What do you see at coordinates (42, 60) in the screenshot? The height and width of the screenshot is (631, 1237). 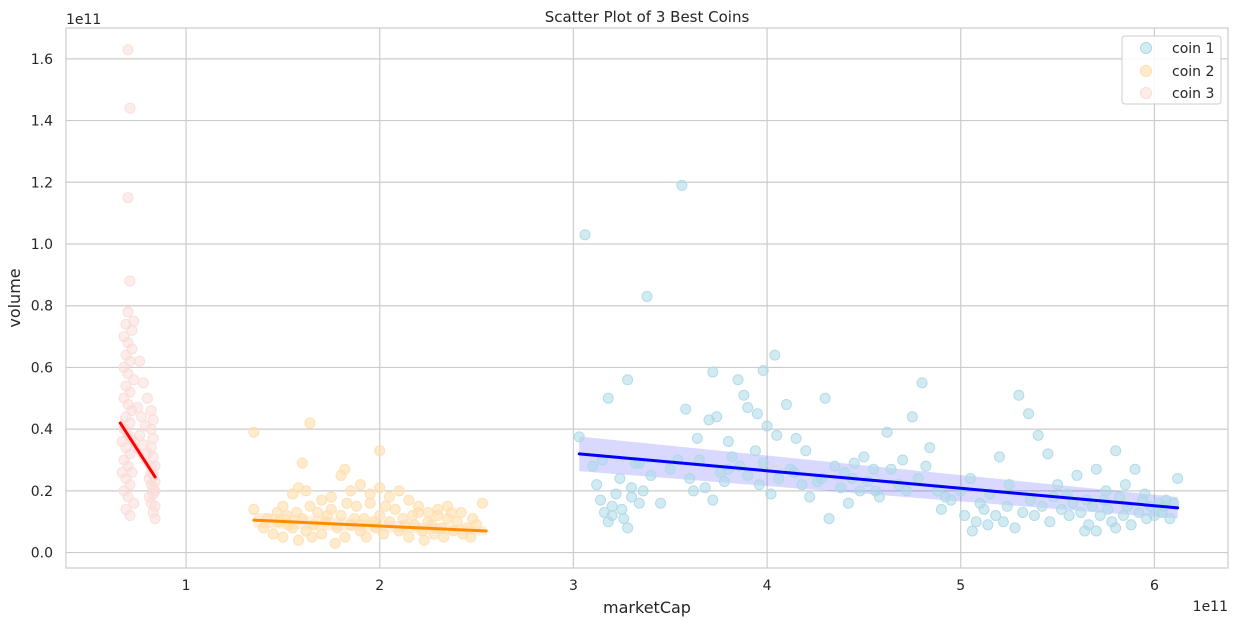 I see `y-tick-label: 1.6` at bounding box center [42, 60].